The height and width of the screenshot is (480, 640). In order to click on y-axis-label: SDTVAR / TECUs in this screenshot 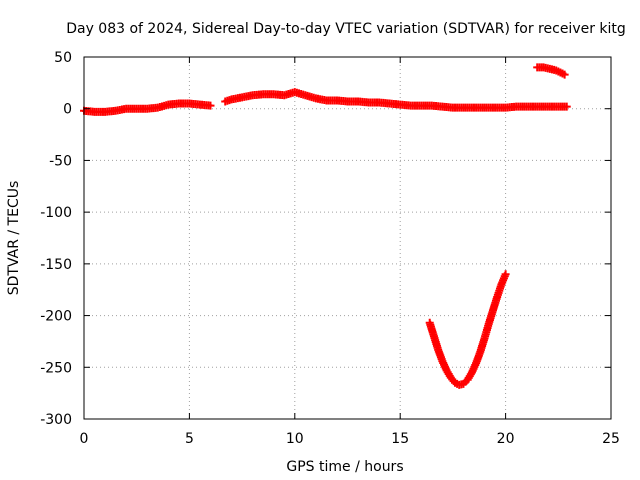, I will do `click(14, 238)`.